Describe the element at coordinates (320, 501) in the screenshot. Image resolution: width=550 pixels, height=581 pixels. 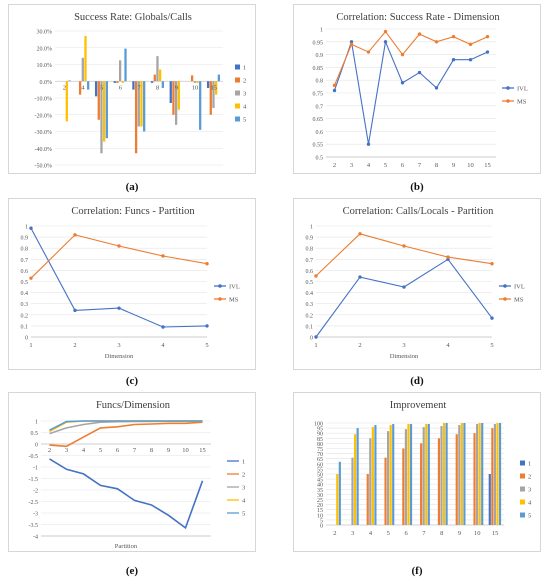
I see `y-tick-label: 25` at that location.